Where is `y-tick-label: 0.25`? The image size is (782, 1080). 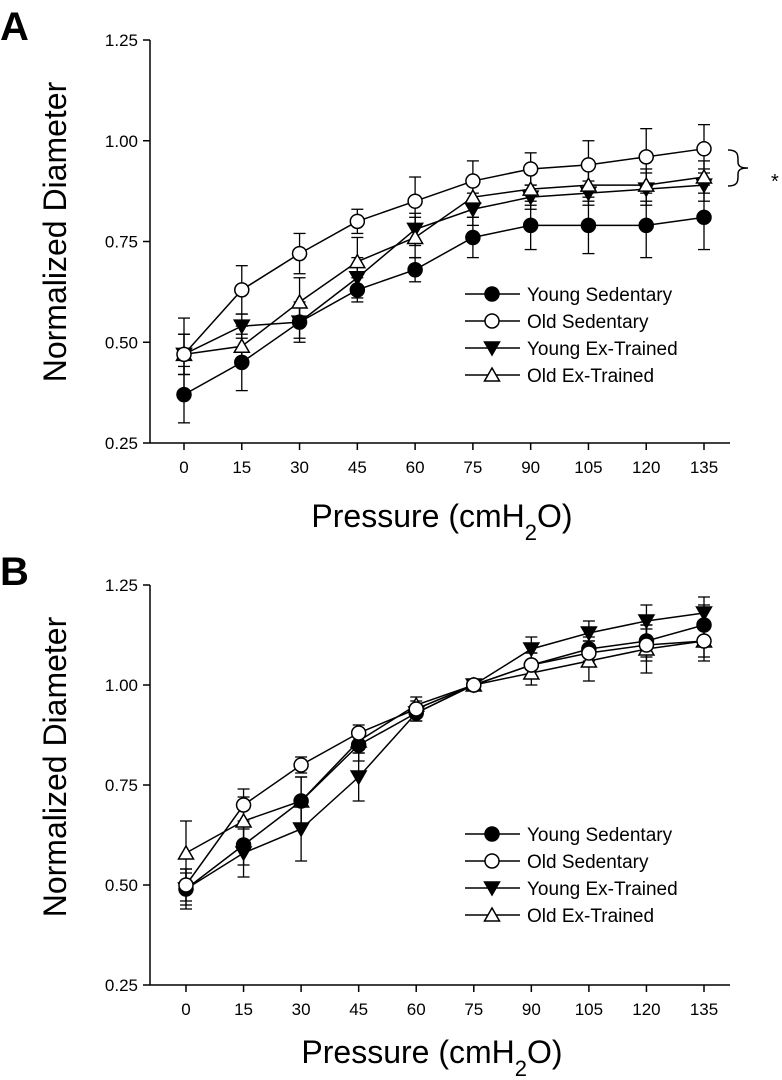
y-tick-label: 0.25 is located at coordinates (121, 443).